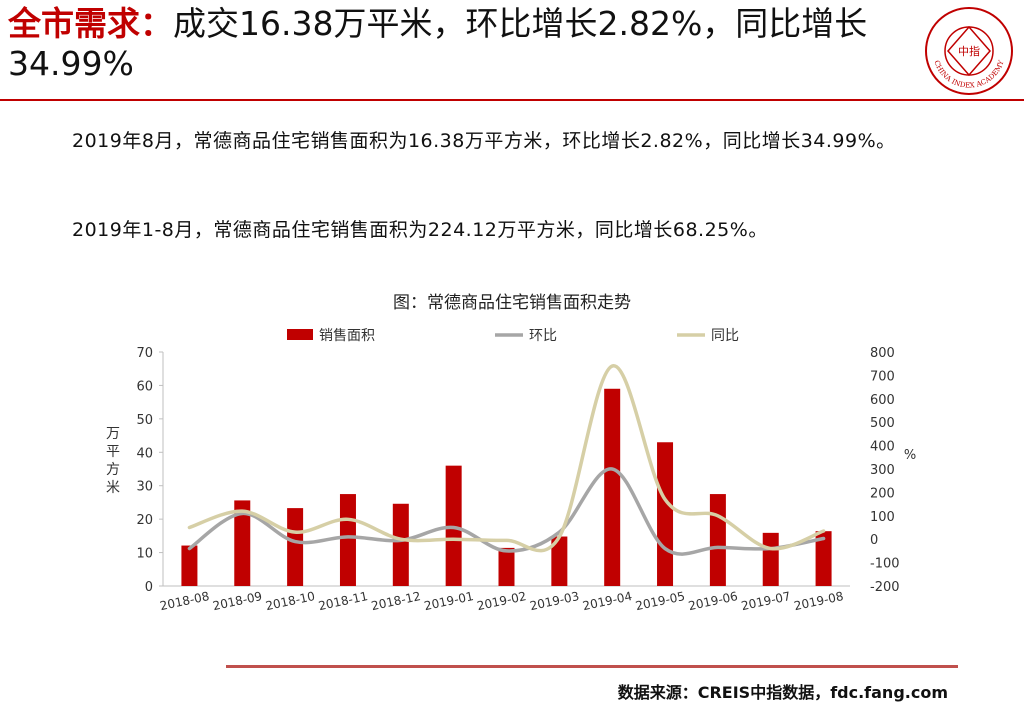 Image resolution: width=1024 pixels, height=709 pixels. What do you see at coordinates (185, 601) in the screenshot?
I see `x-tick-label: 2018-08` at bounding box center [185, 601].